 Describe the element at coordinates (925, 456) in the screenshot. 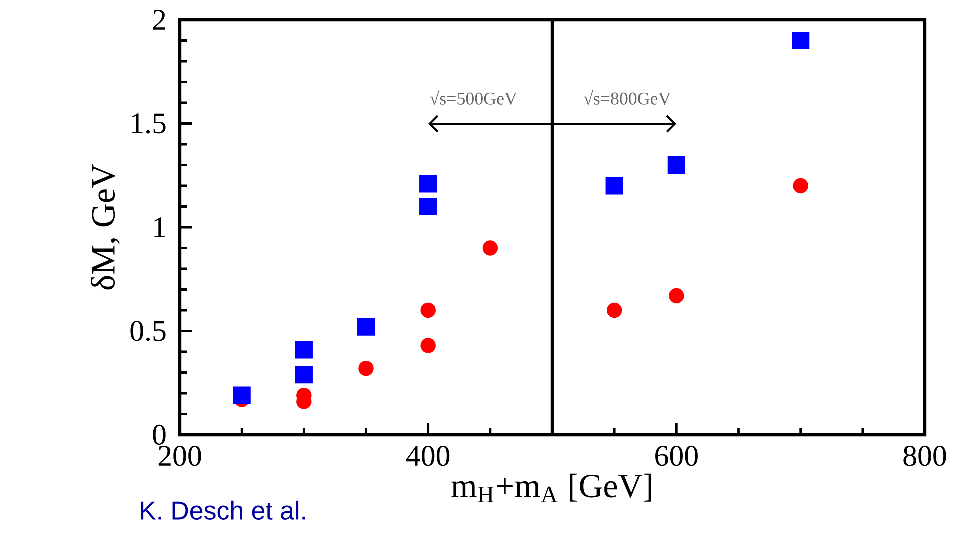

I see `x-tick-label: 800` at that location.